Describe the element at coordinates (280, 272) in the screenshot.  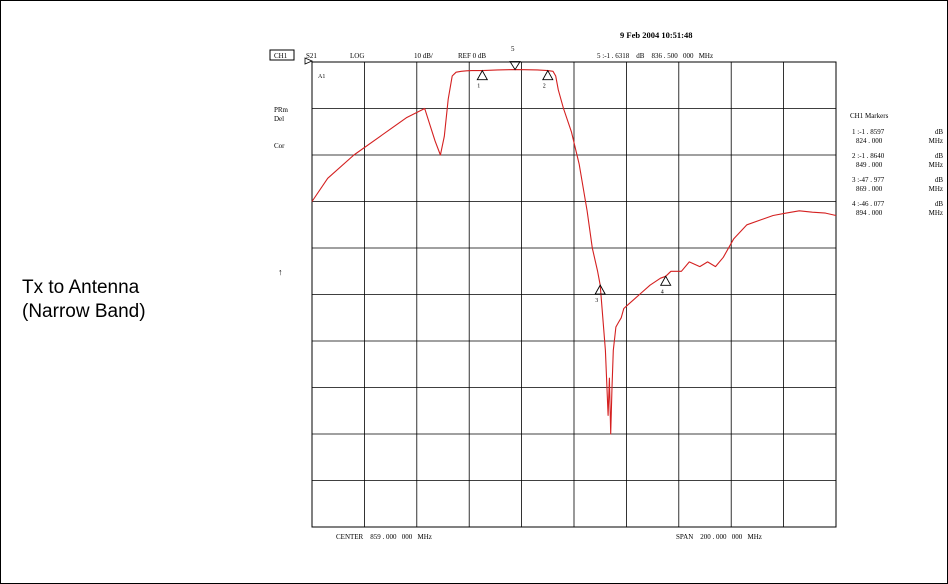
I see `ref-arrow-icon: ↑` at that location.